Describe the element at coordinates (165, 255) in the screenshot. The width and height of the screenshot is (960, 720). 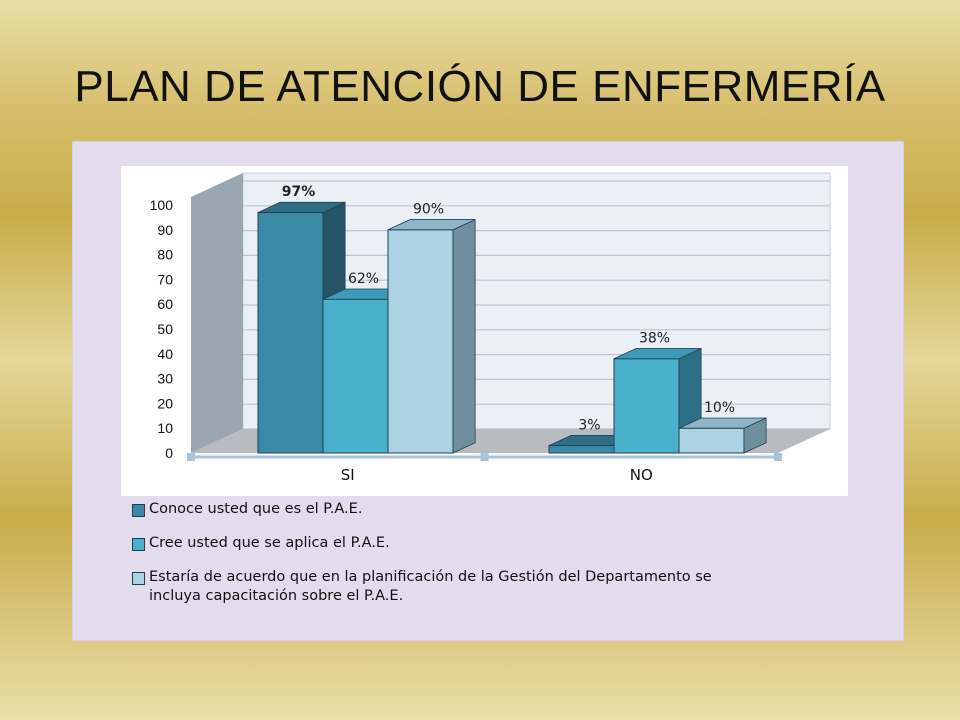
I see `y-tick-label: 80` at that location.